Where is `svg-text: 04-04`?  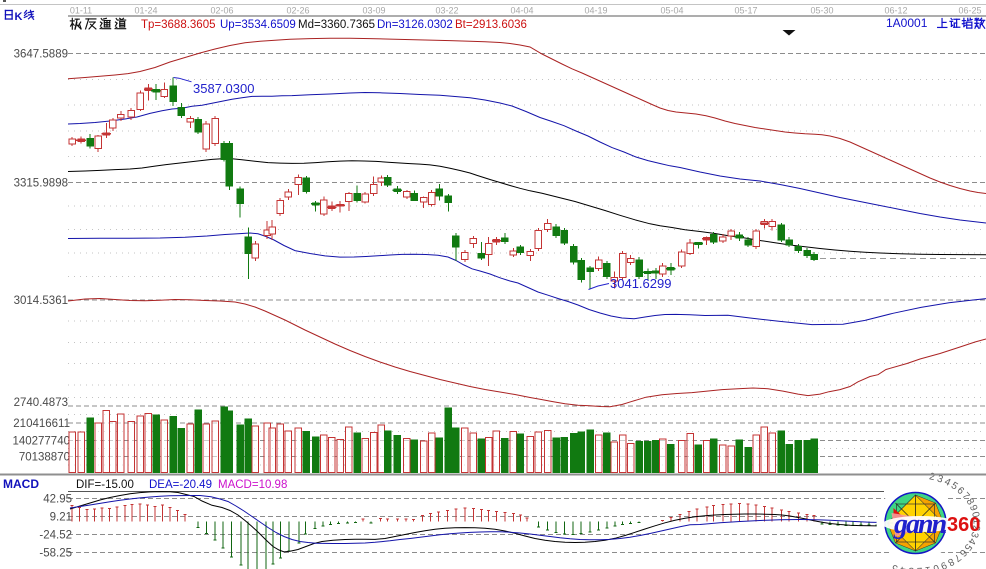 svg-text: 04-04 is located at coordinates (521, 11).